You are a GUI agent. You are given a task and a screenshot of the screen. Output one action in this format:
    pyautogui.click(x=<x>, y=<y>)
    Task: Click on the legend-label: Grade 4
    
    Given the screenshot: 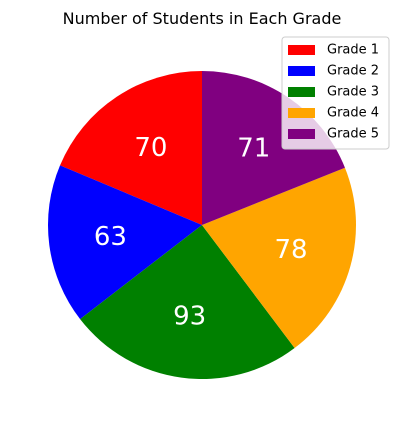 What is the action you would take?
    pyautogui.click(x=353, y=113)
    